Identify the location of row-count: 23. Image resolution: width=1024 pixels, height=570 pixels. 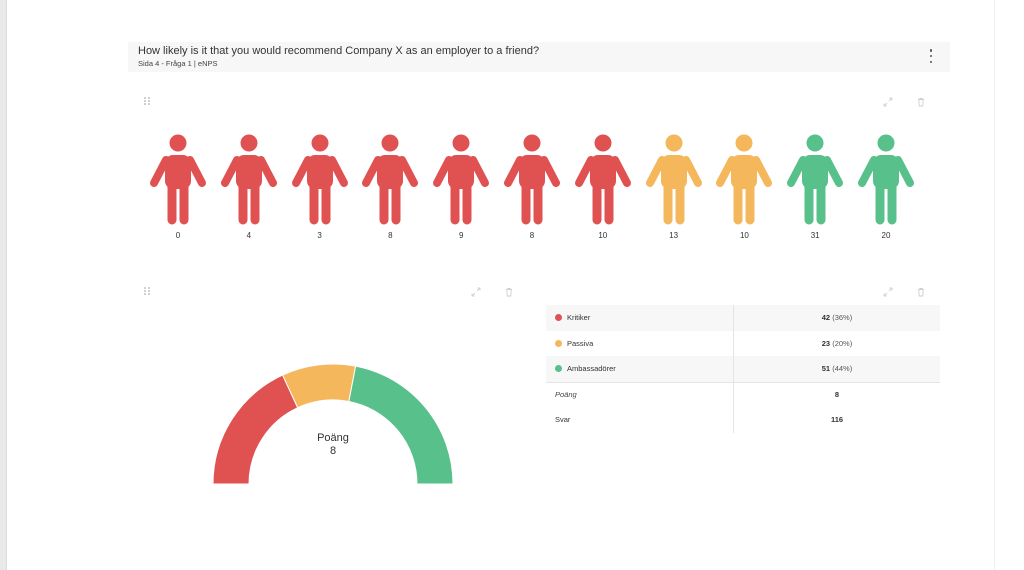
(826, 343).